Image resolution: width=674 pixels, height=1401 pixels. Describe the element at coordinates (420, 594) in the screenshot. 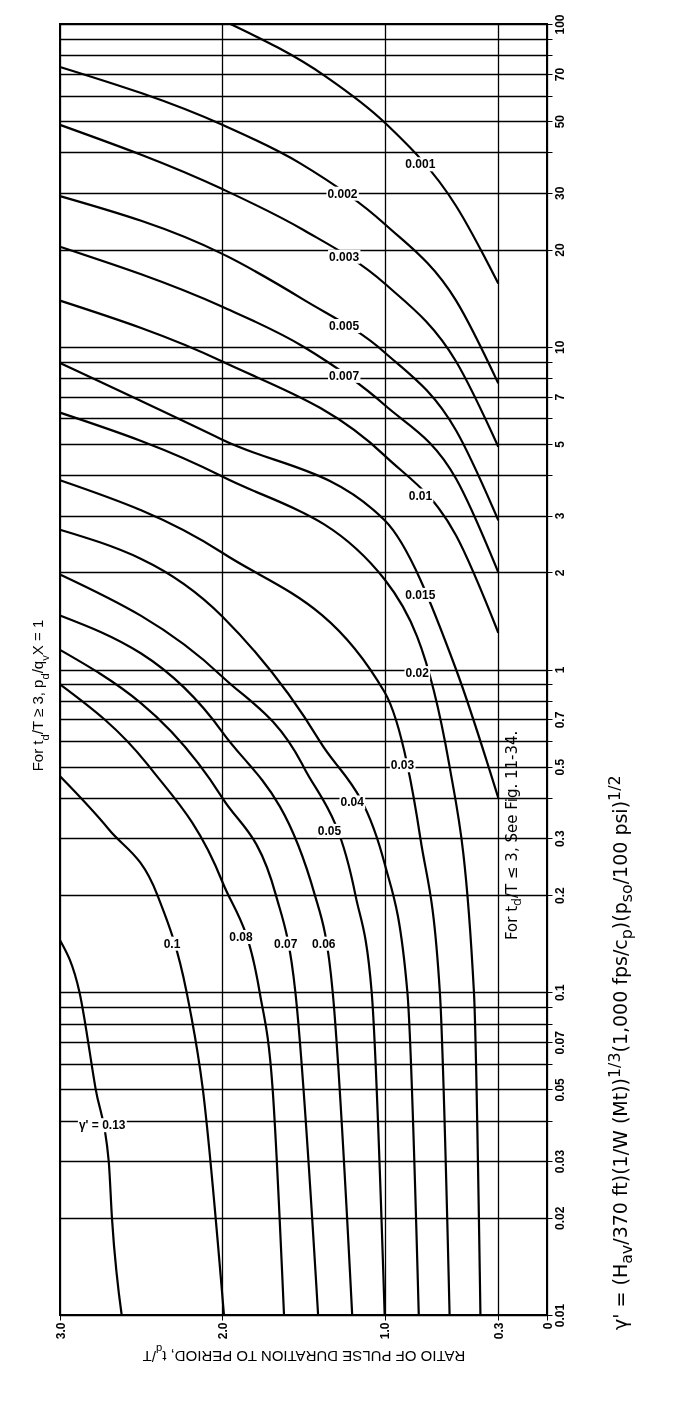

I see `series-label: 0.015` at that location.